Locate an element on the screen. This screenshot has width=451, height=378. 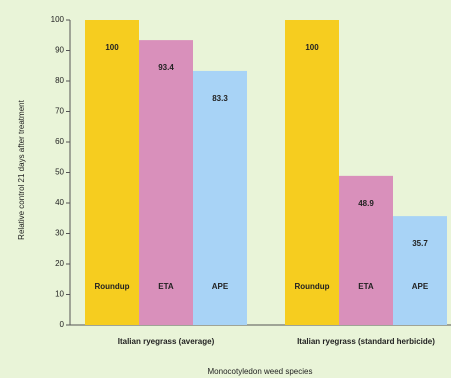
value-label: 48.9 is located at coordinates (366, 203).